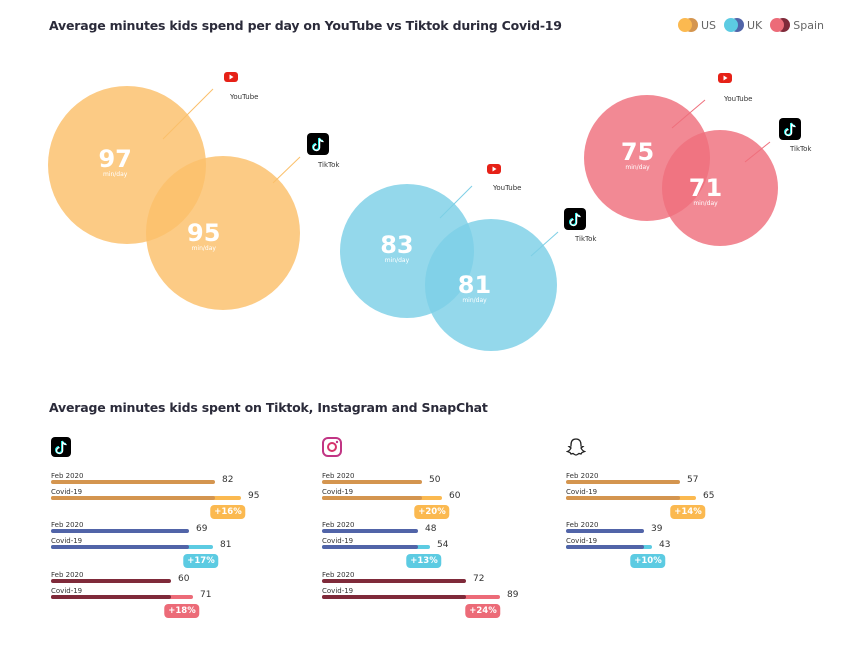  I want to click on instagram-icon, so click(332, 447).